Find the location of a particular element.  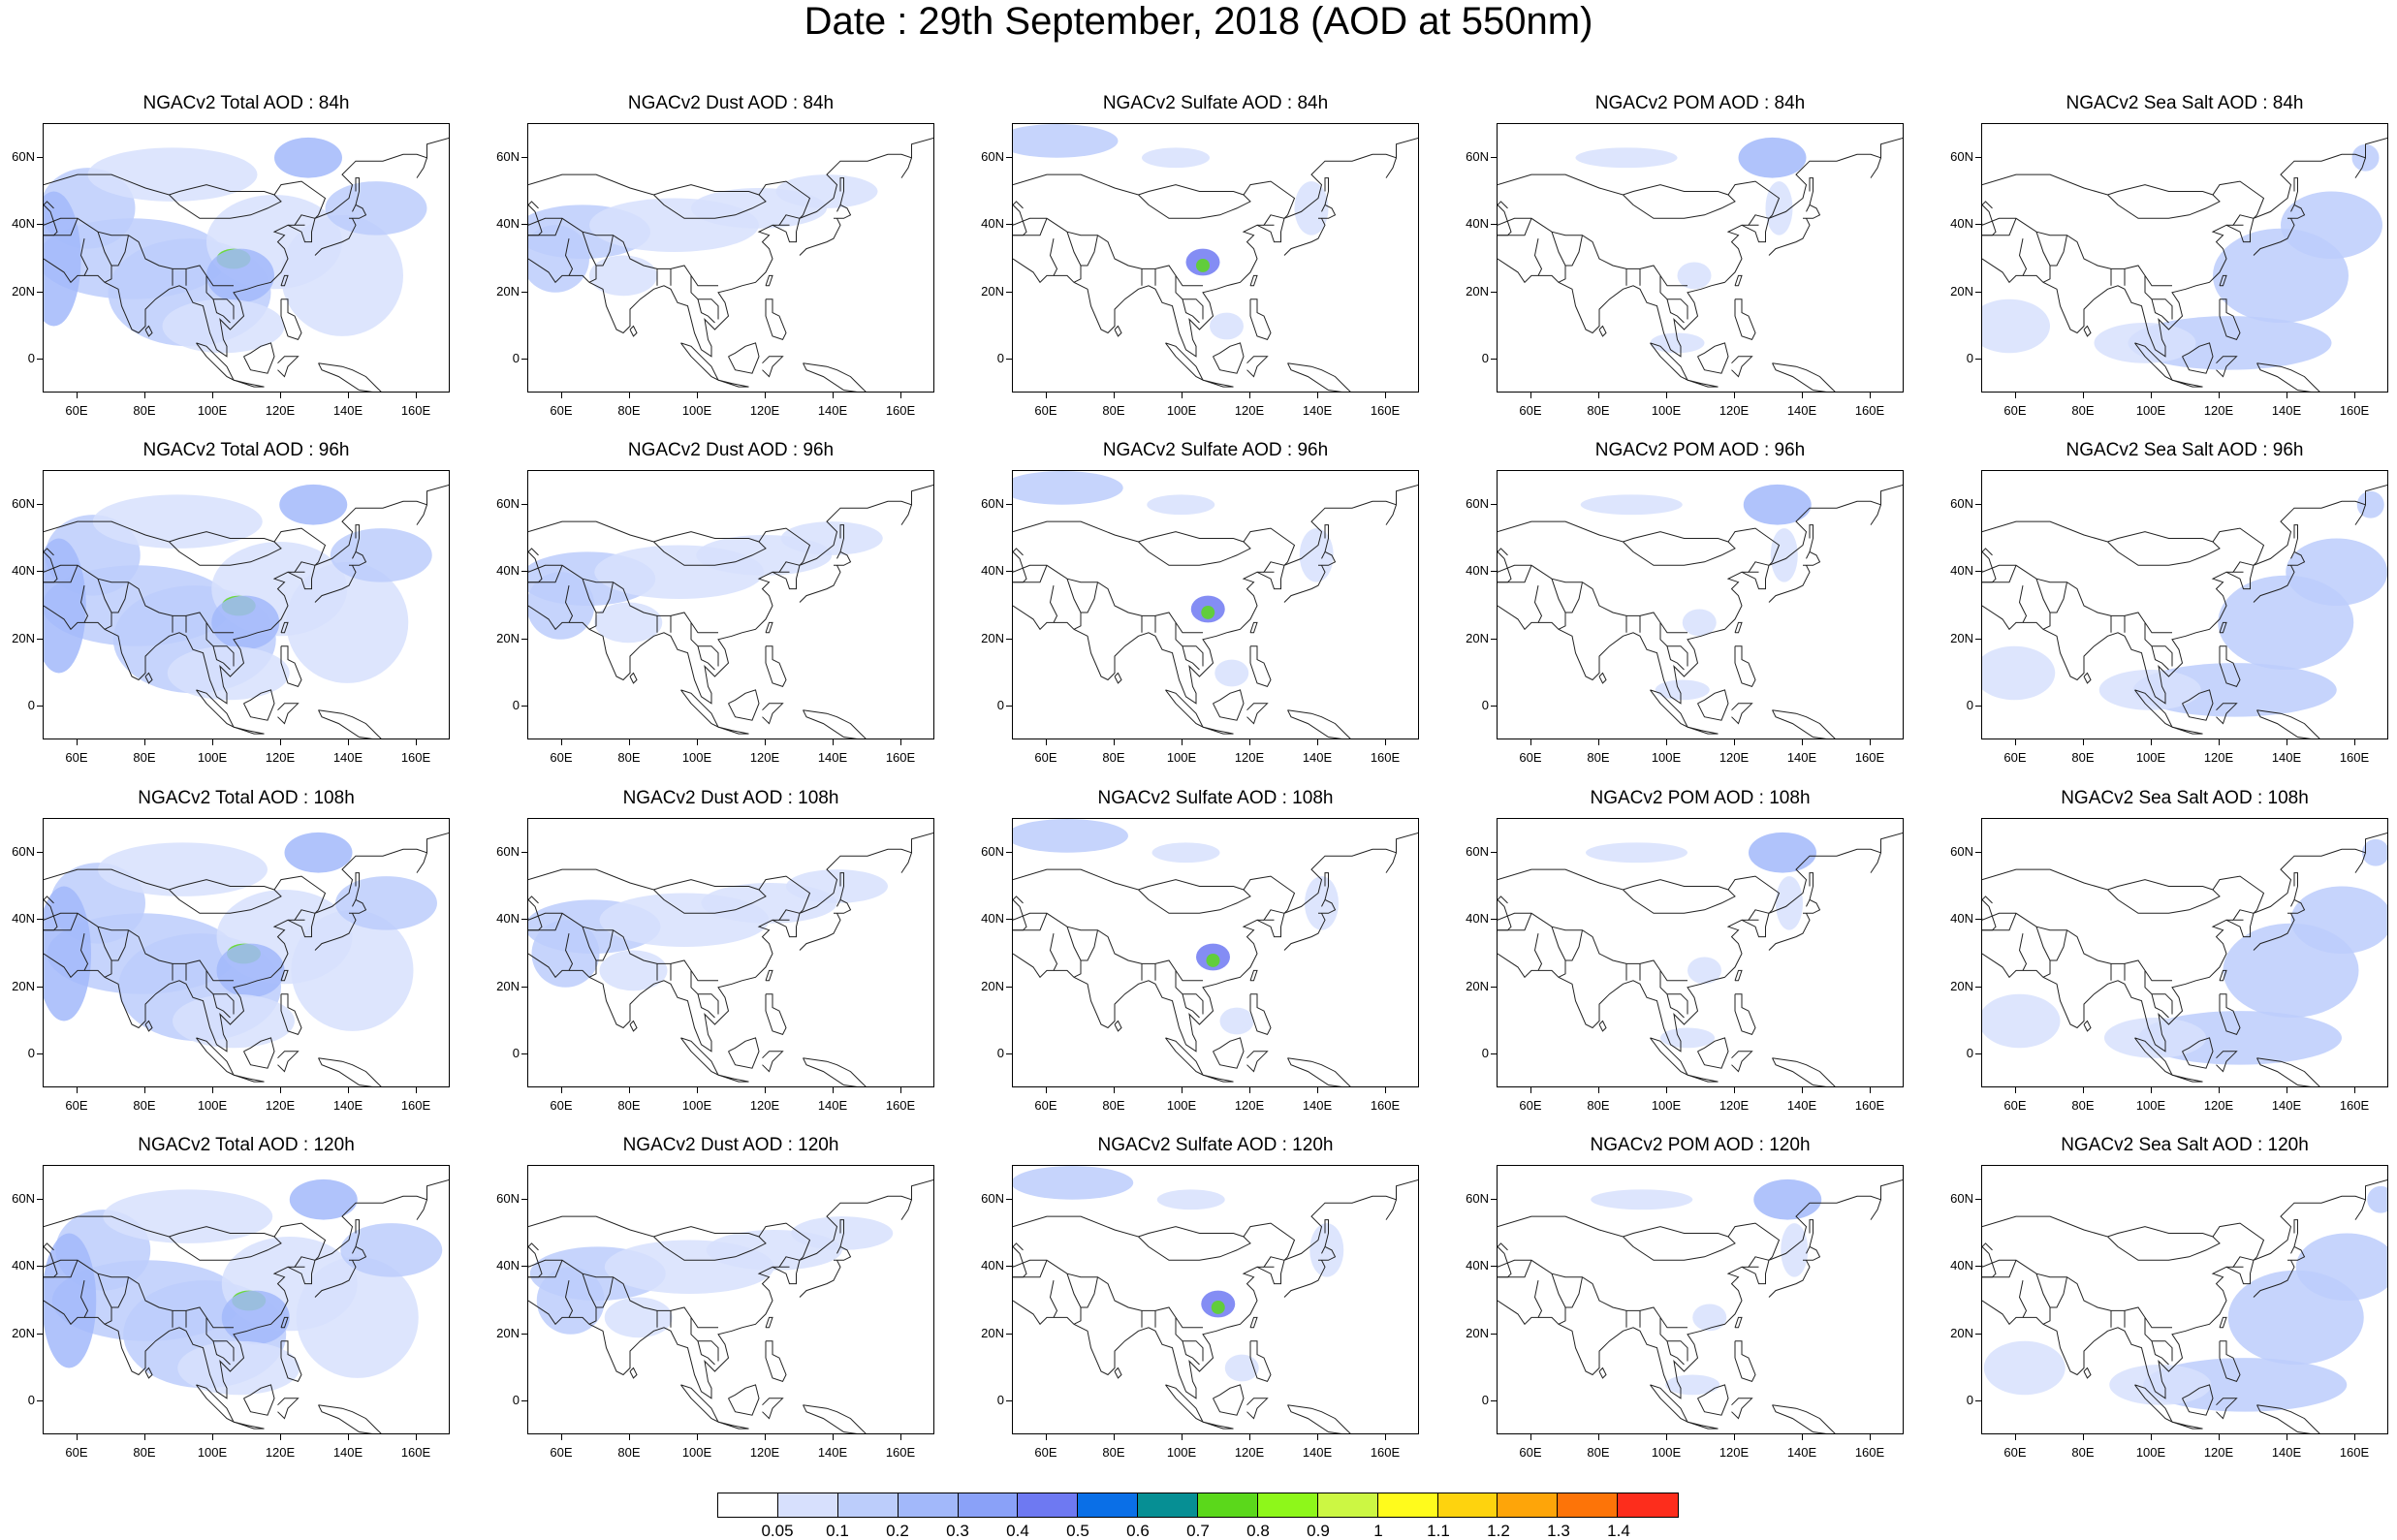

aod-map is located at coordinates (246, 959).